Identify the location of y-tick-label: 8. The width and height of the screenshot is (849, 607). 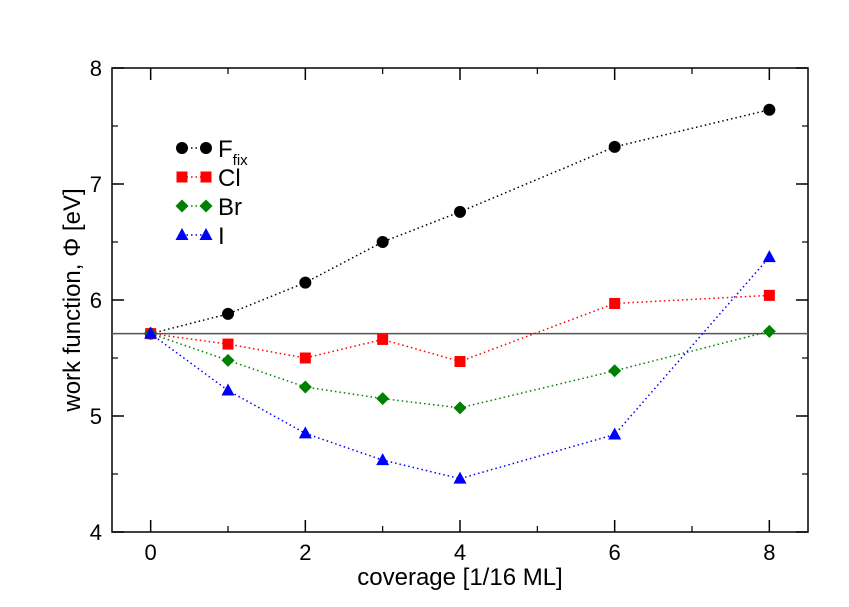
(96, 68).